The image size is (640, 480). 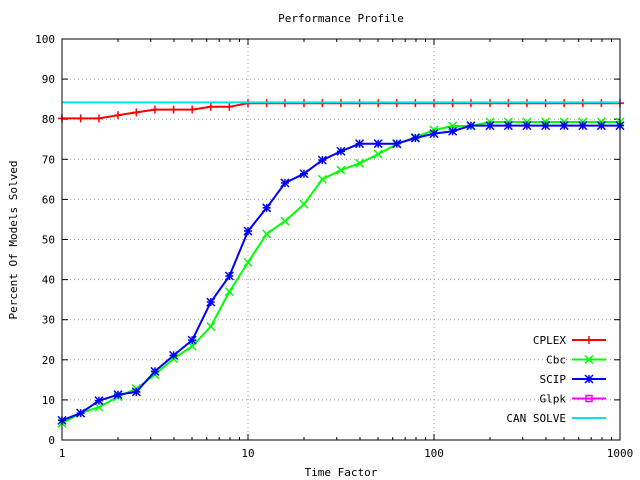 What do you see at coordinates (48, 320) in the screenshot?
I see `y-tick-label: 30` at bounding box center [48, 320].